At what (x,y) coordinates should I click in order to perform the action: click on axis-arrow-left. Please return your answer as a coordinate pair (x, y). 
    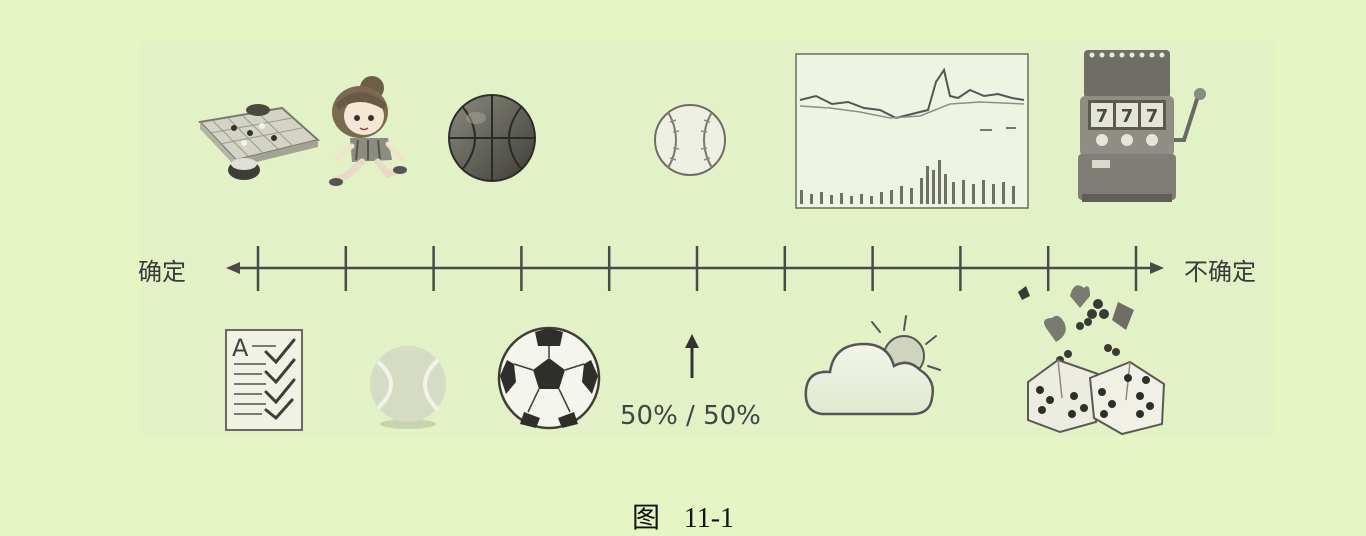
    Looking at the image, I should click on (233, 268).